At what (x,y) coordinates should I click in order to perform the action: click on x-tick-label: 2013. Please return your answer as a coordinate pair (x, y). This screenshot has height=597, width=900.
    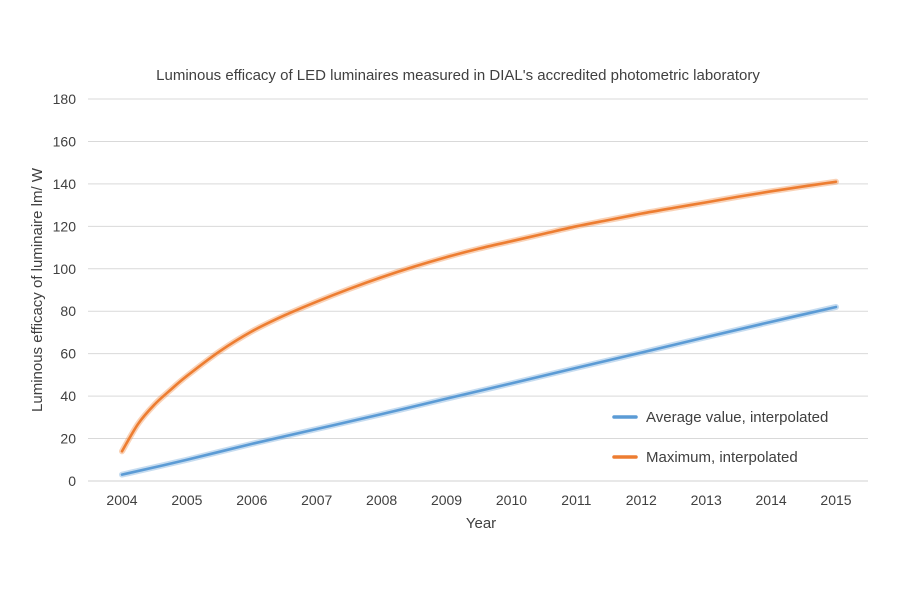
    Looking at the image, I should click on (706, 500).